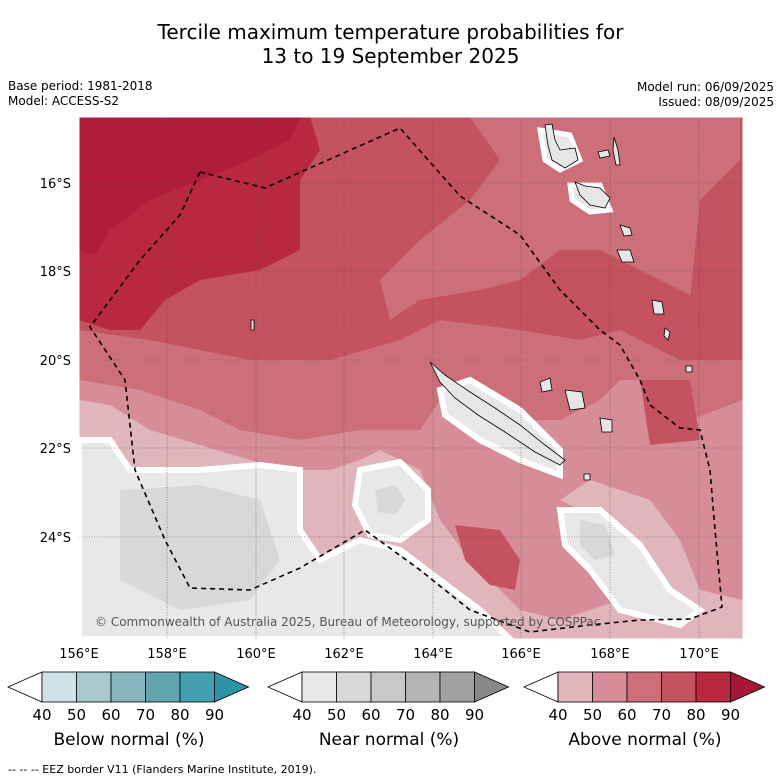 The height and width of the screenshot is (781, 781). I want to click on colorbar-above-max-arrow, so click(748, 687).